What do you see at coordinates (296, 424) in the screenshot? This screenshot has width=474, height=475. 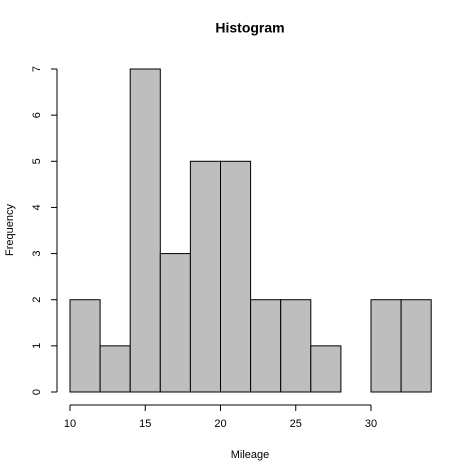 I see `x-tick-label: 25` at bounding box center [296, 424].